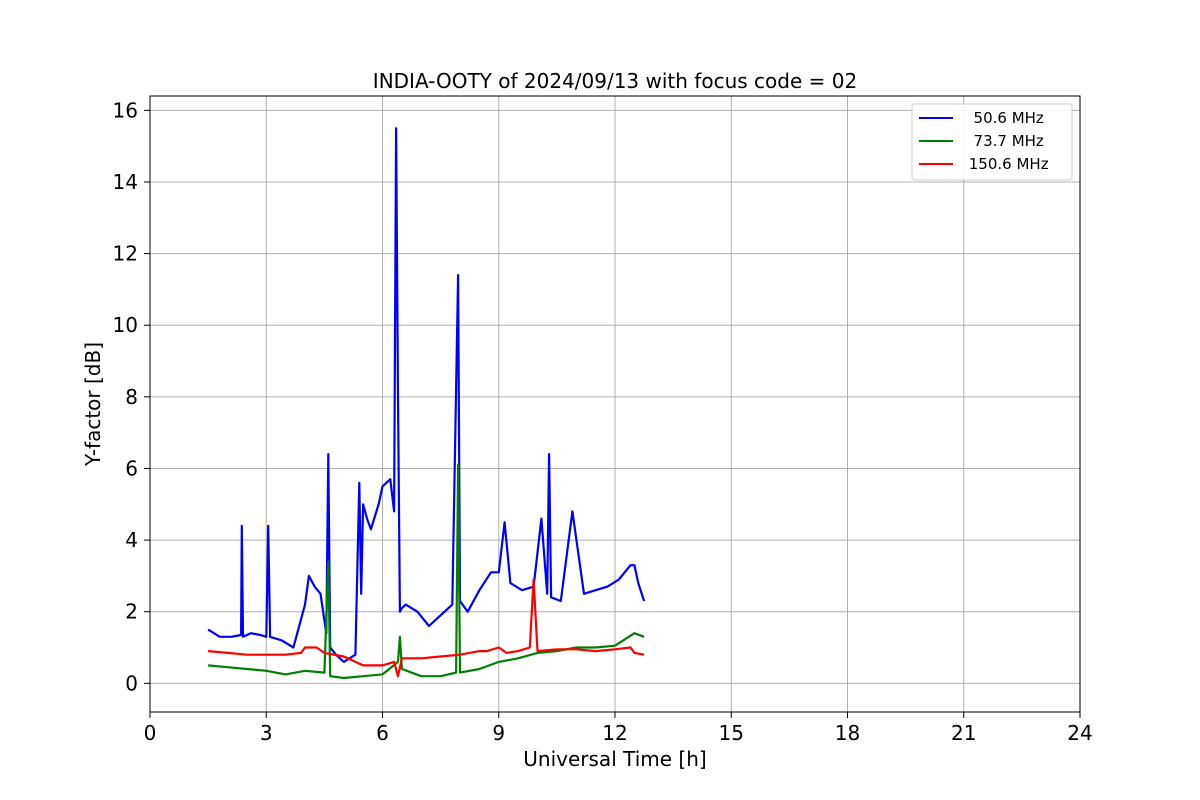 This screenshot has width=1200, height=800. Describe the element at coordinates (731, 733) in the screenshot. I see `x-tick-label: 15` at that location.